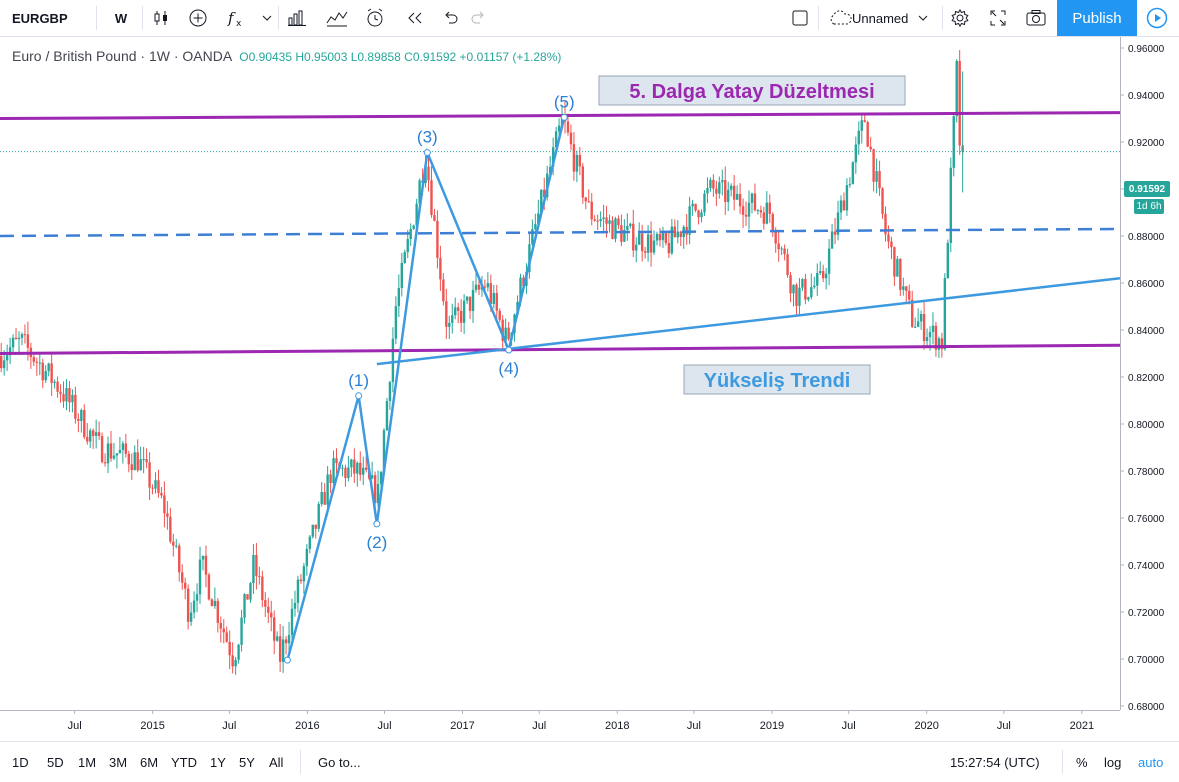 The width and height of the screenshot is (1179, 782). Describe the element at coordinates (1097, 18) in the screenshot. I see `publish-button: Publish` at that location.